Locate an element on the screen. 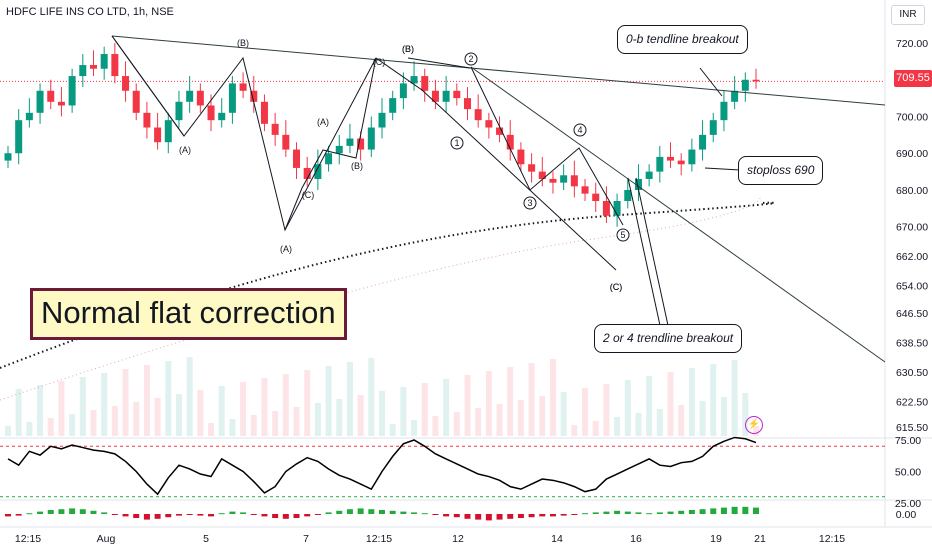 The height and width of the screenshot is (550, 932). currency-button: INR is located at coordinates (908, 15).